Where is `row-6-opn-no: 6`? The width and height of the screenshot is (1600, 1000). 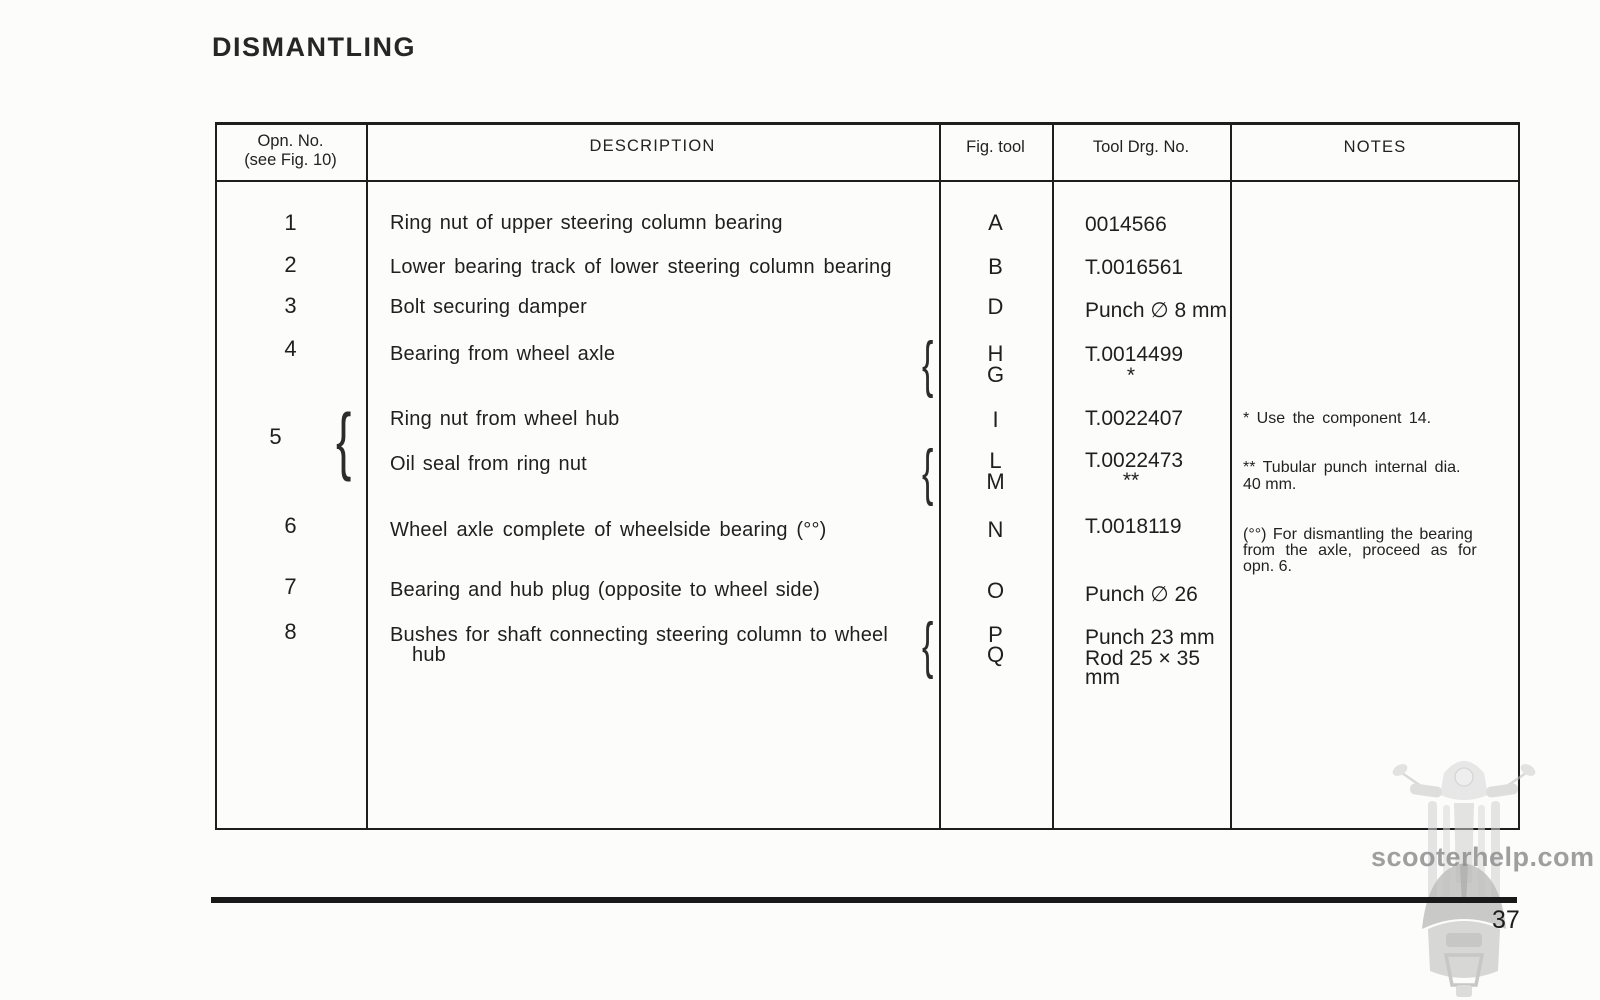
row-6-opn-no: 6 is located at coordinates (290, 525).